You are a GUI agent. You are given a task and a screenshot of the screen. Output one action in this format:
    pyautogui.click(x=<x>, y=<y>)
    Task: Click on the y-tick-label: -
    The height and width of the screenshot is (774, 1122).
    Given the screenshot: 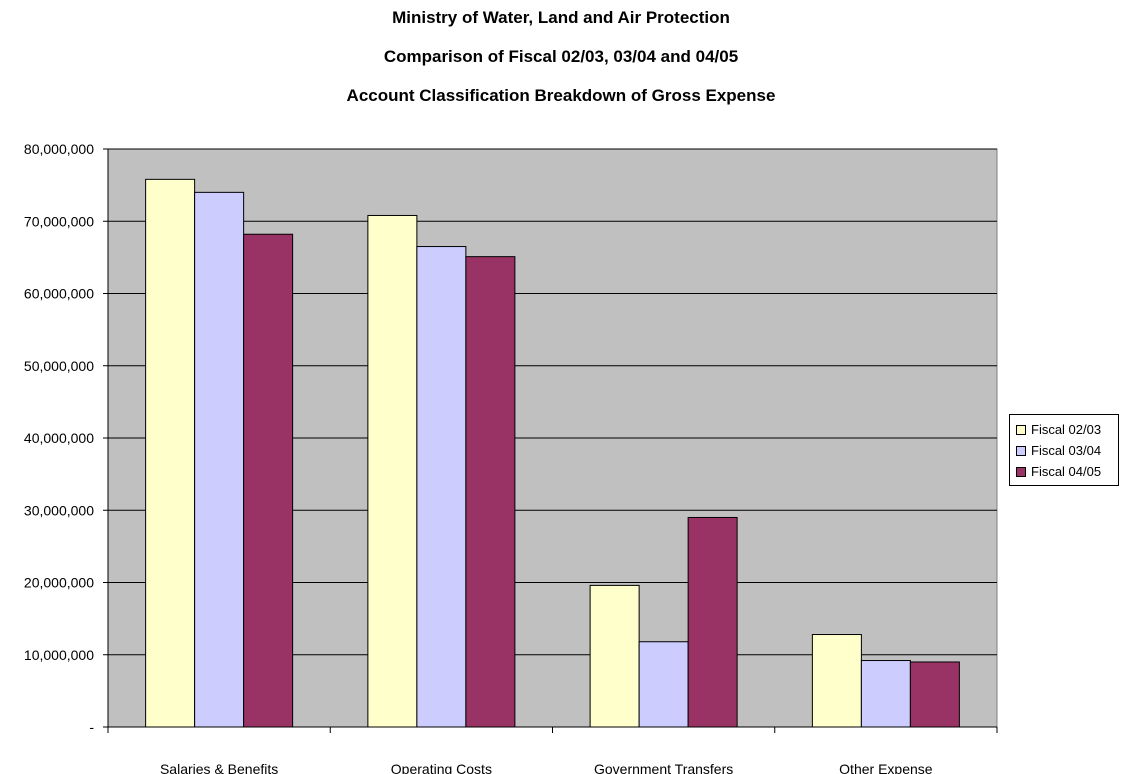 What is the action you would take?
    pyautogui.click(x=91, y=727)
    